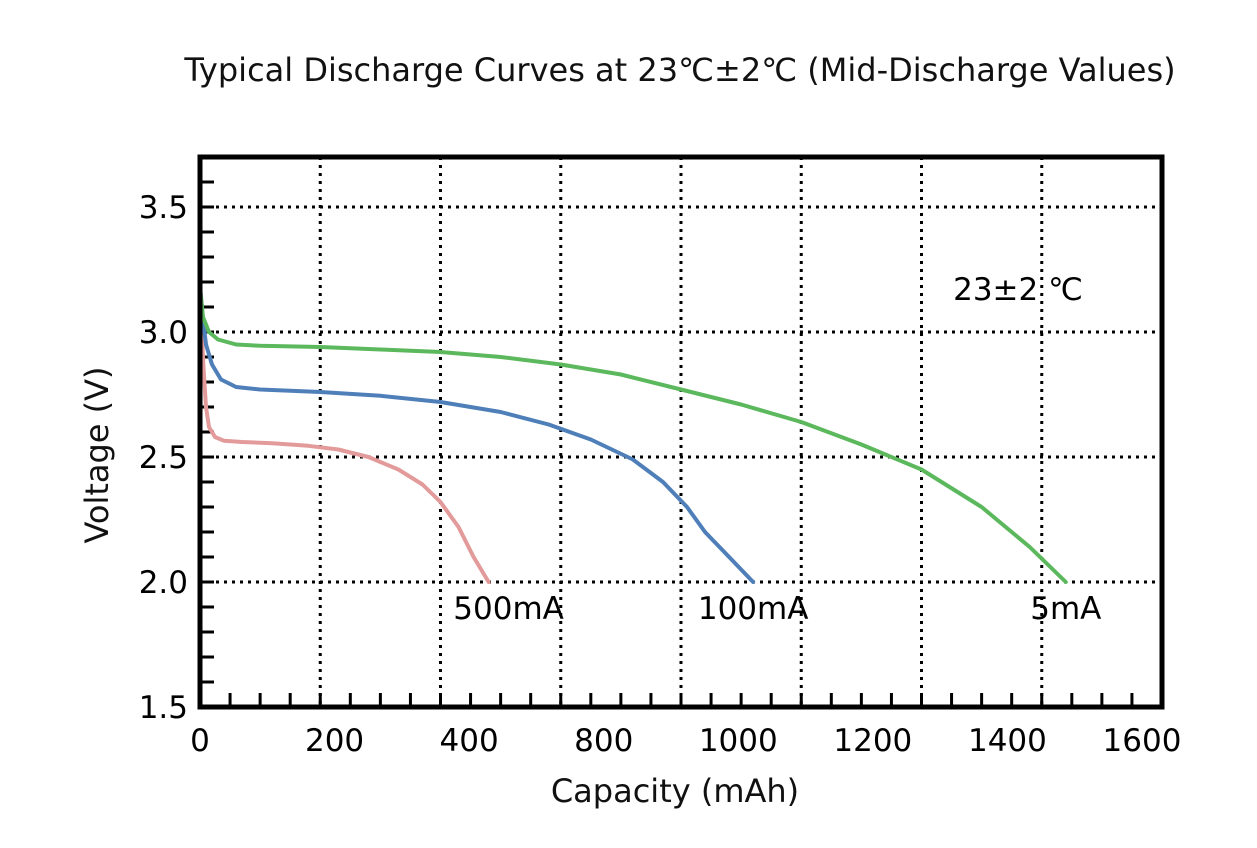 The width and height of the screenshot is (1257, 848). Describe the element at coordinates (163, 208) in the screenshot. I see `y-tick-label: 3.5` at that location.